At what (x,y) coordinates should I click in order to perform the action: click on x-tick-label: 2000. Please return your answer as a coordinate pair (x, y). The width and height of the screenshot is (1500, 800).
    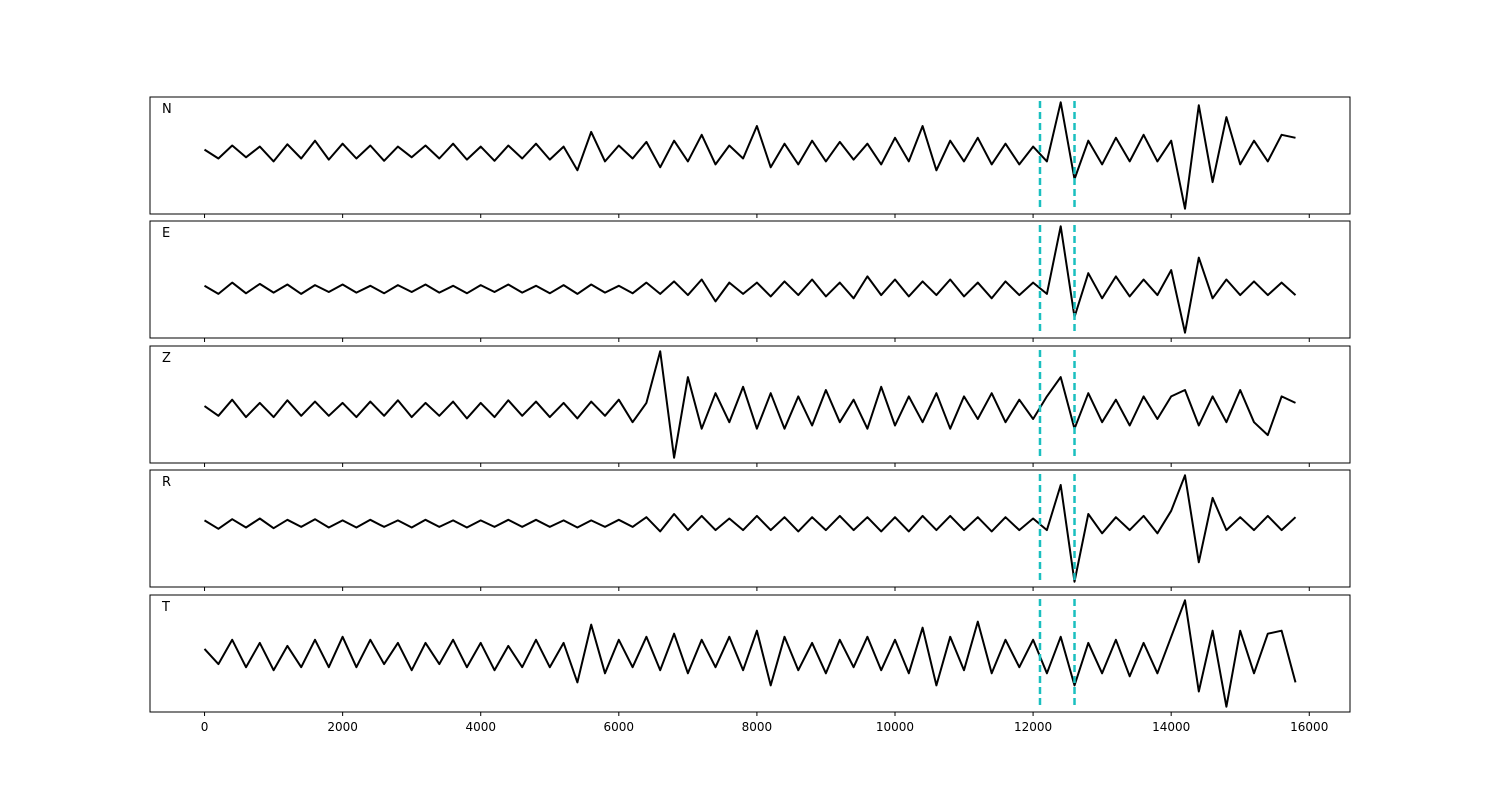
    Looking at the image, I should click on (342, 727).